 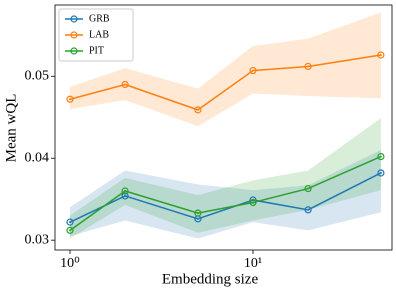 I want to click on series-line, so click(x=225, y=197).